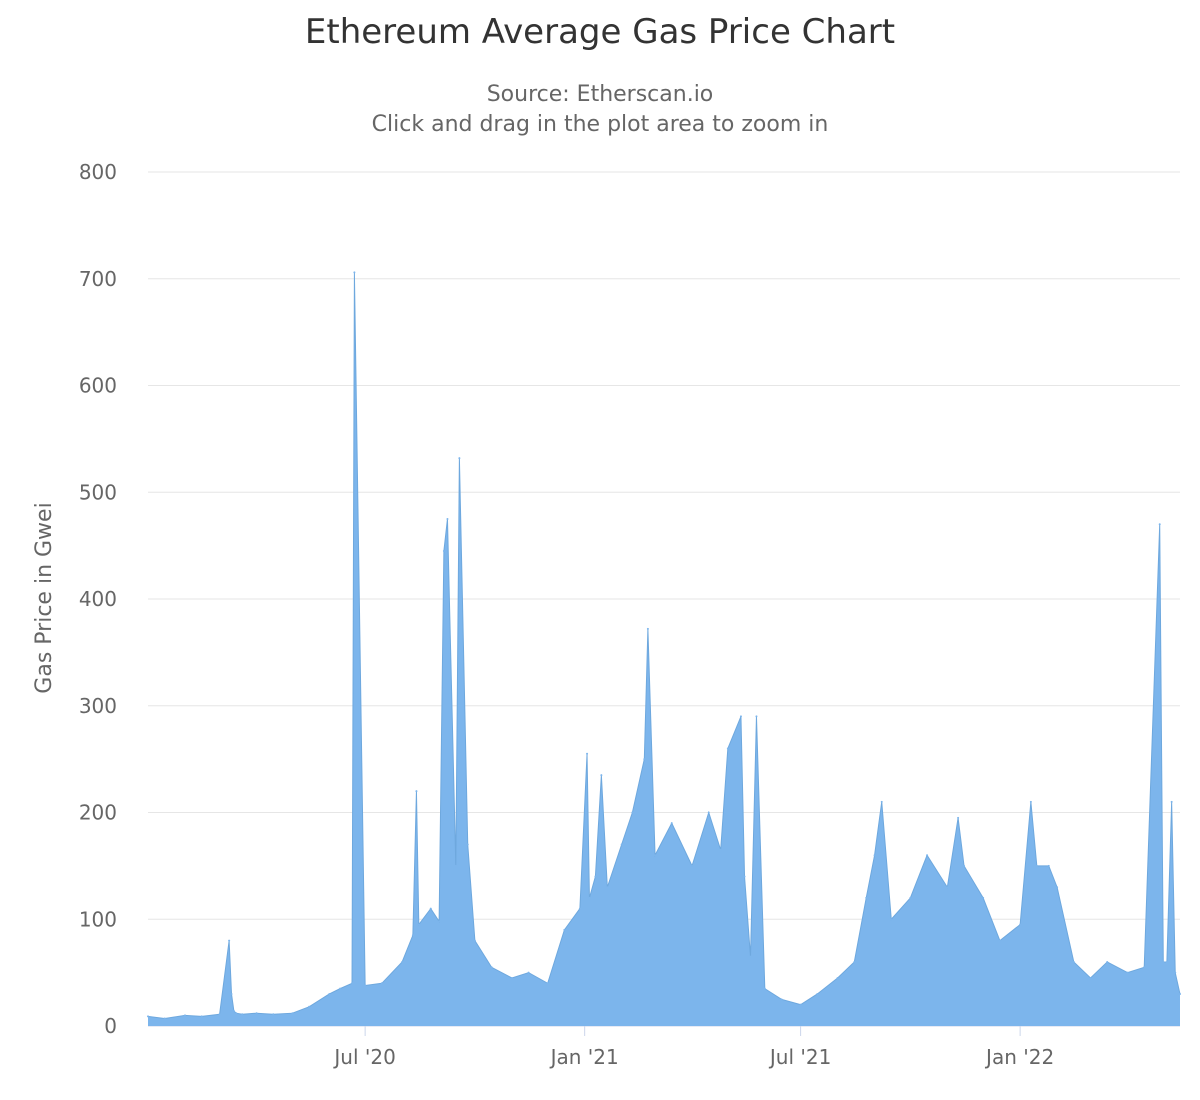 The height and width of the screenshot is (1100, 1200). I want to click on x-tick-label: Jul '21, so click(799, 1057).